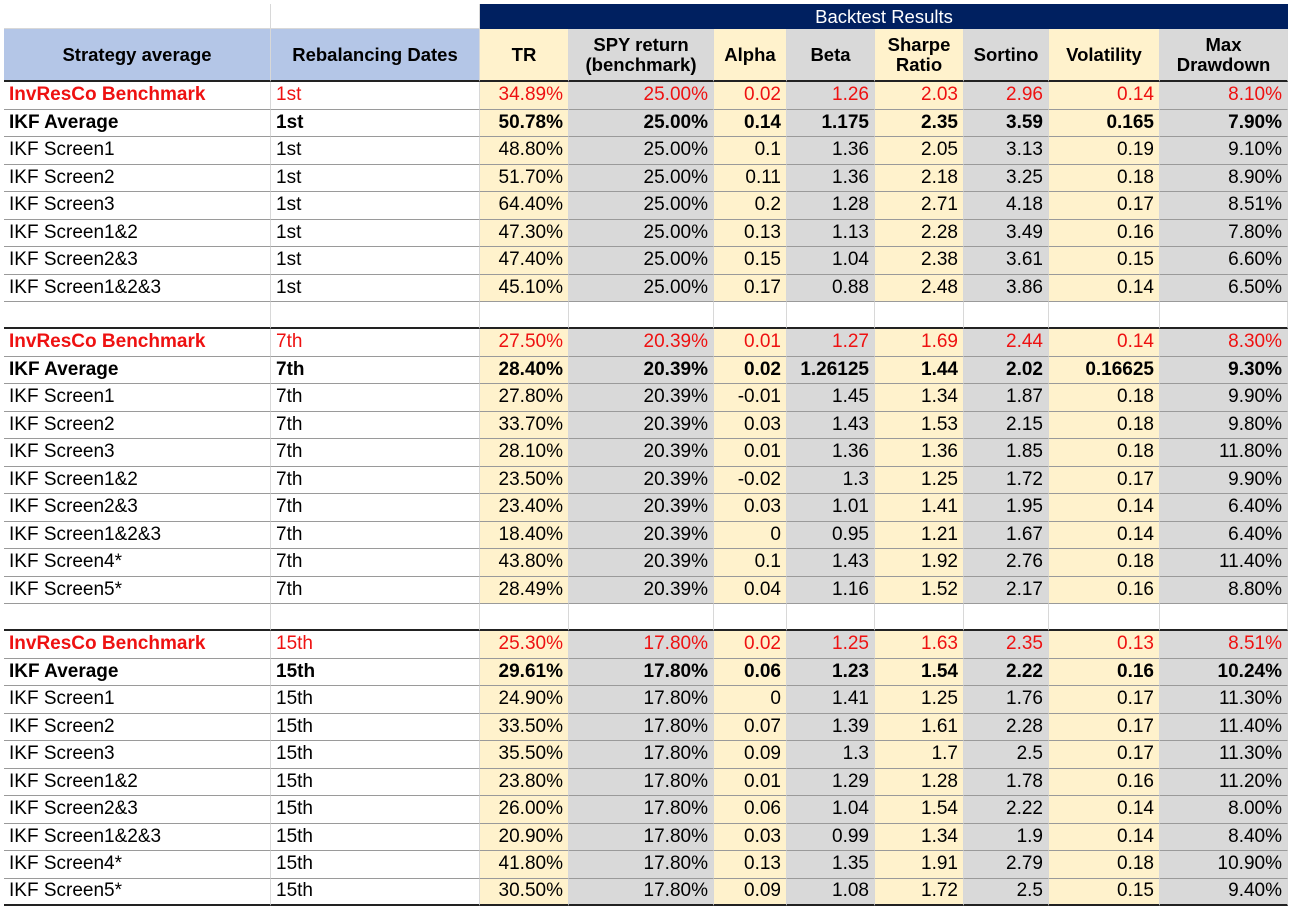  What do you see at coordinates (1006, 151) in the screenshot?
I see `row-sortino-cell: 3.13` at bounding box center [1006, 151].